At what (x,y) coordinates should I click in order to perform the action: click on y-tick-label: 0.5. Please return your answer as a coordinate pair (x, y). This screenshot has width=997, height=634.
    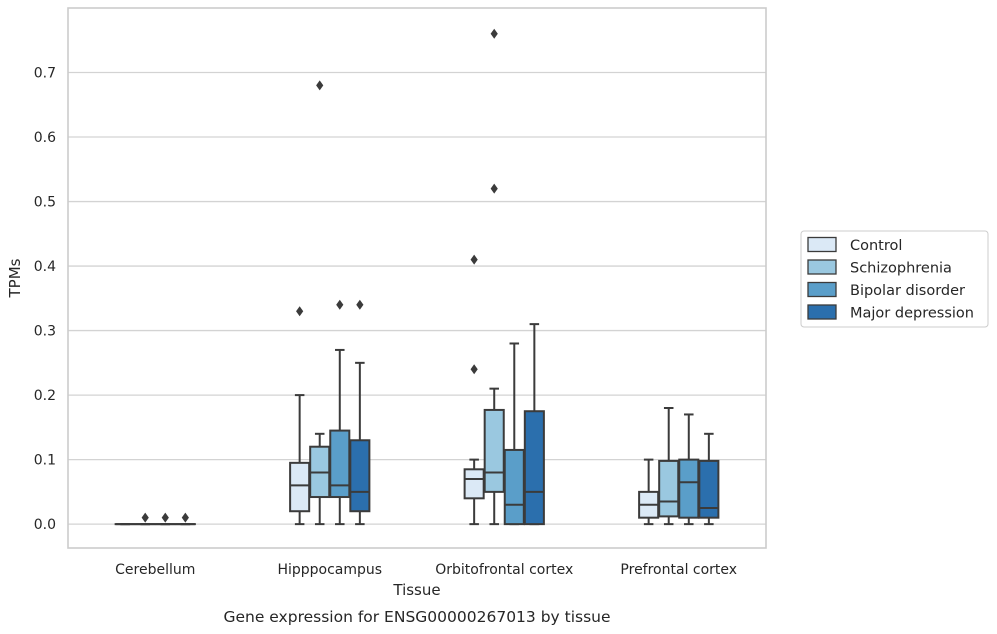
    Looking at the image, I should click on (45, 203).